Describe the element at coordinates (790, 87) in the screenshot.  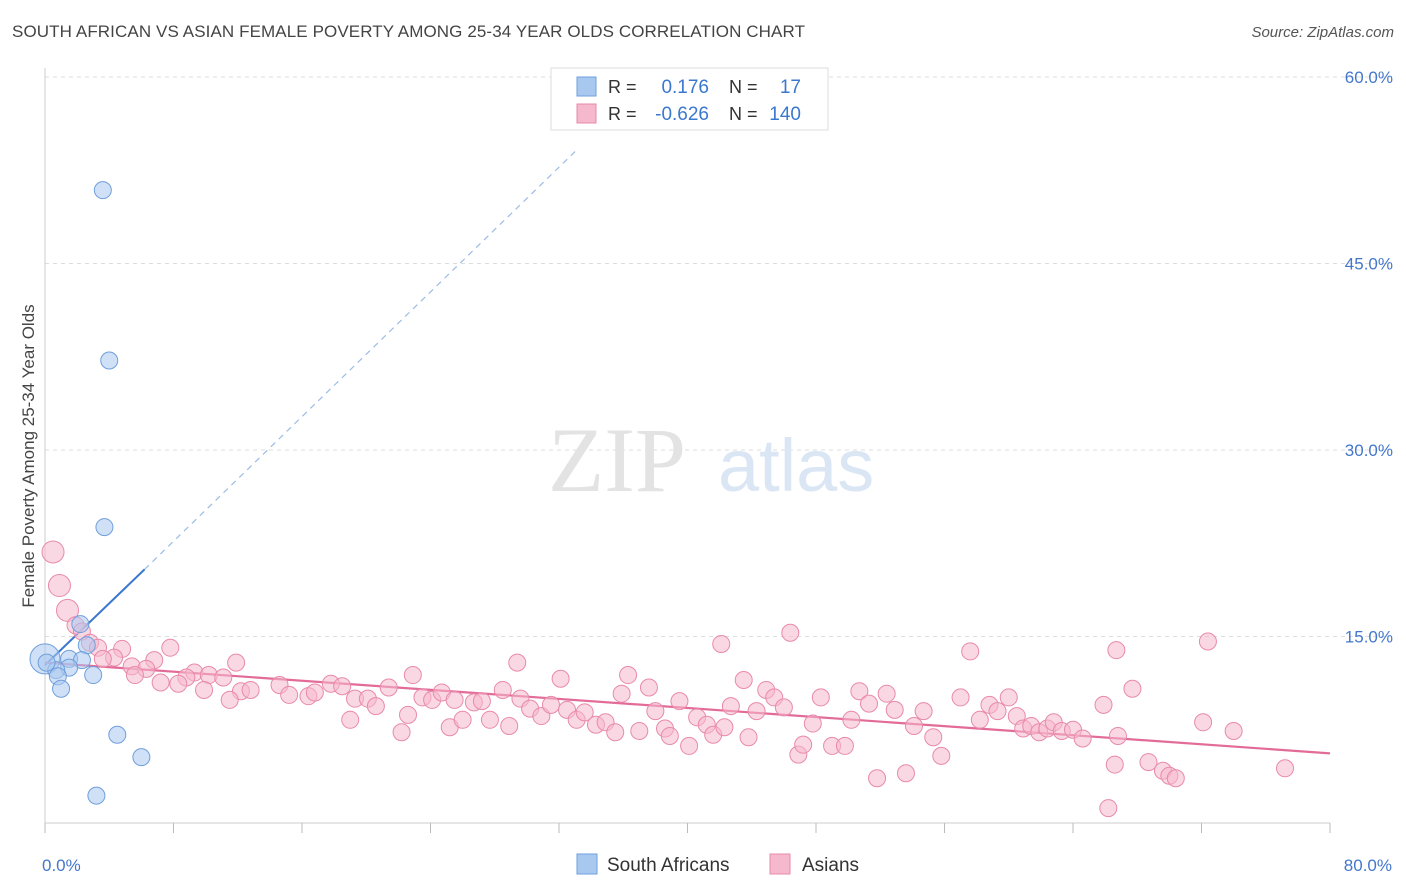
I see `legend-n-value-0: 17` at that location.